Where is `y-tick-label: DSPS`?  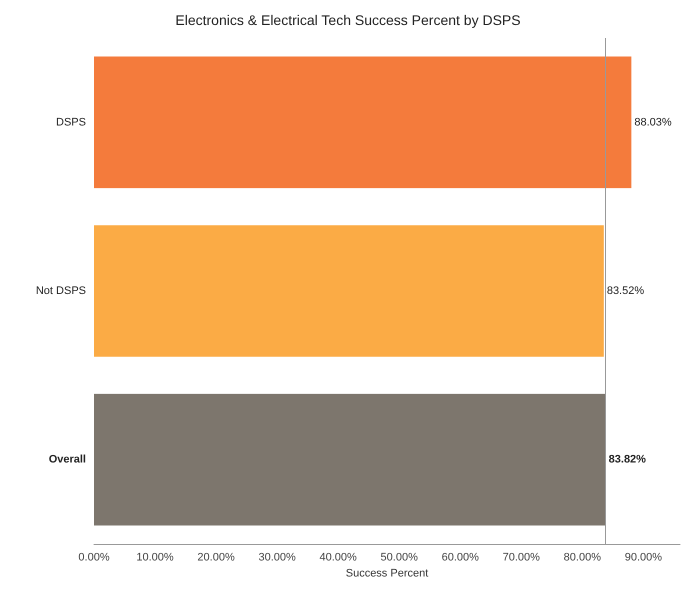 y-tick-label: DSPS is located at coordinates (71, 122).